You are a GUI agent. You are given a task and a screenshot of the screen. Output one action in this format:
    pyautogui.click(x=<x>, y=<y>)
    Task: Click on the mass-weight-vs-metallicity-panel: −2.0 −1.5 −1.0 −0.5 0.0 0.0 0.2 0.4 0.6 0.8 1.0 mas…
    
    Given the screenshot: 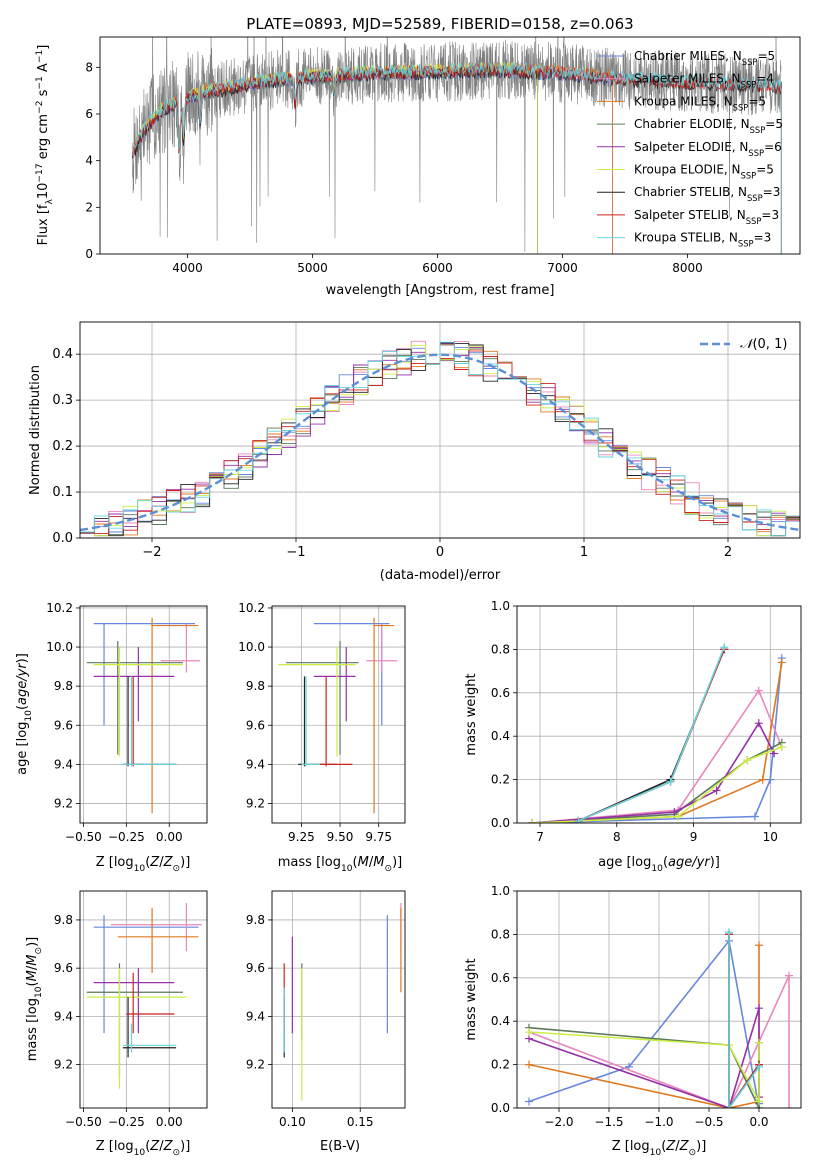 What is the action you would take?
    pyautogui.click(x=633, y=1021)
    